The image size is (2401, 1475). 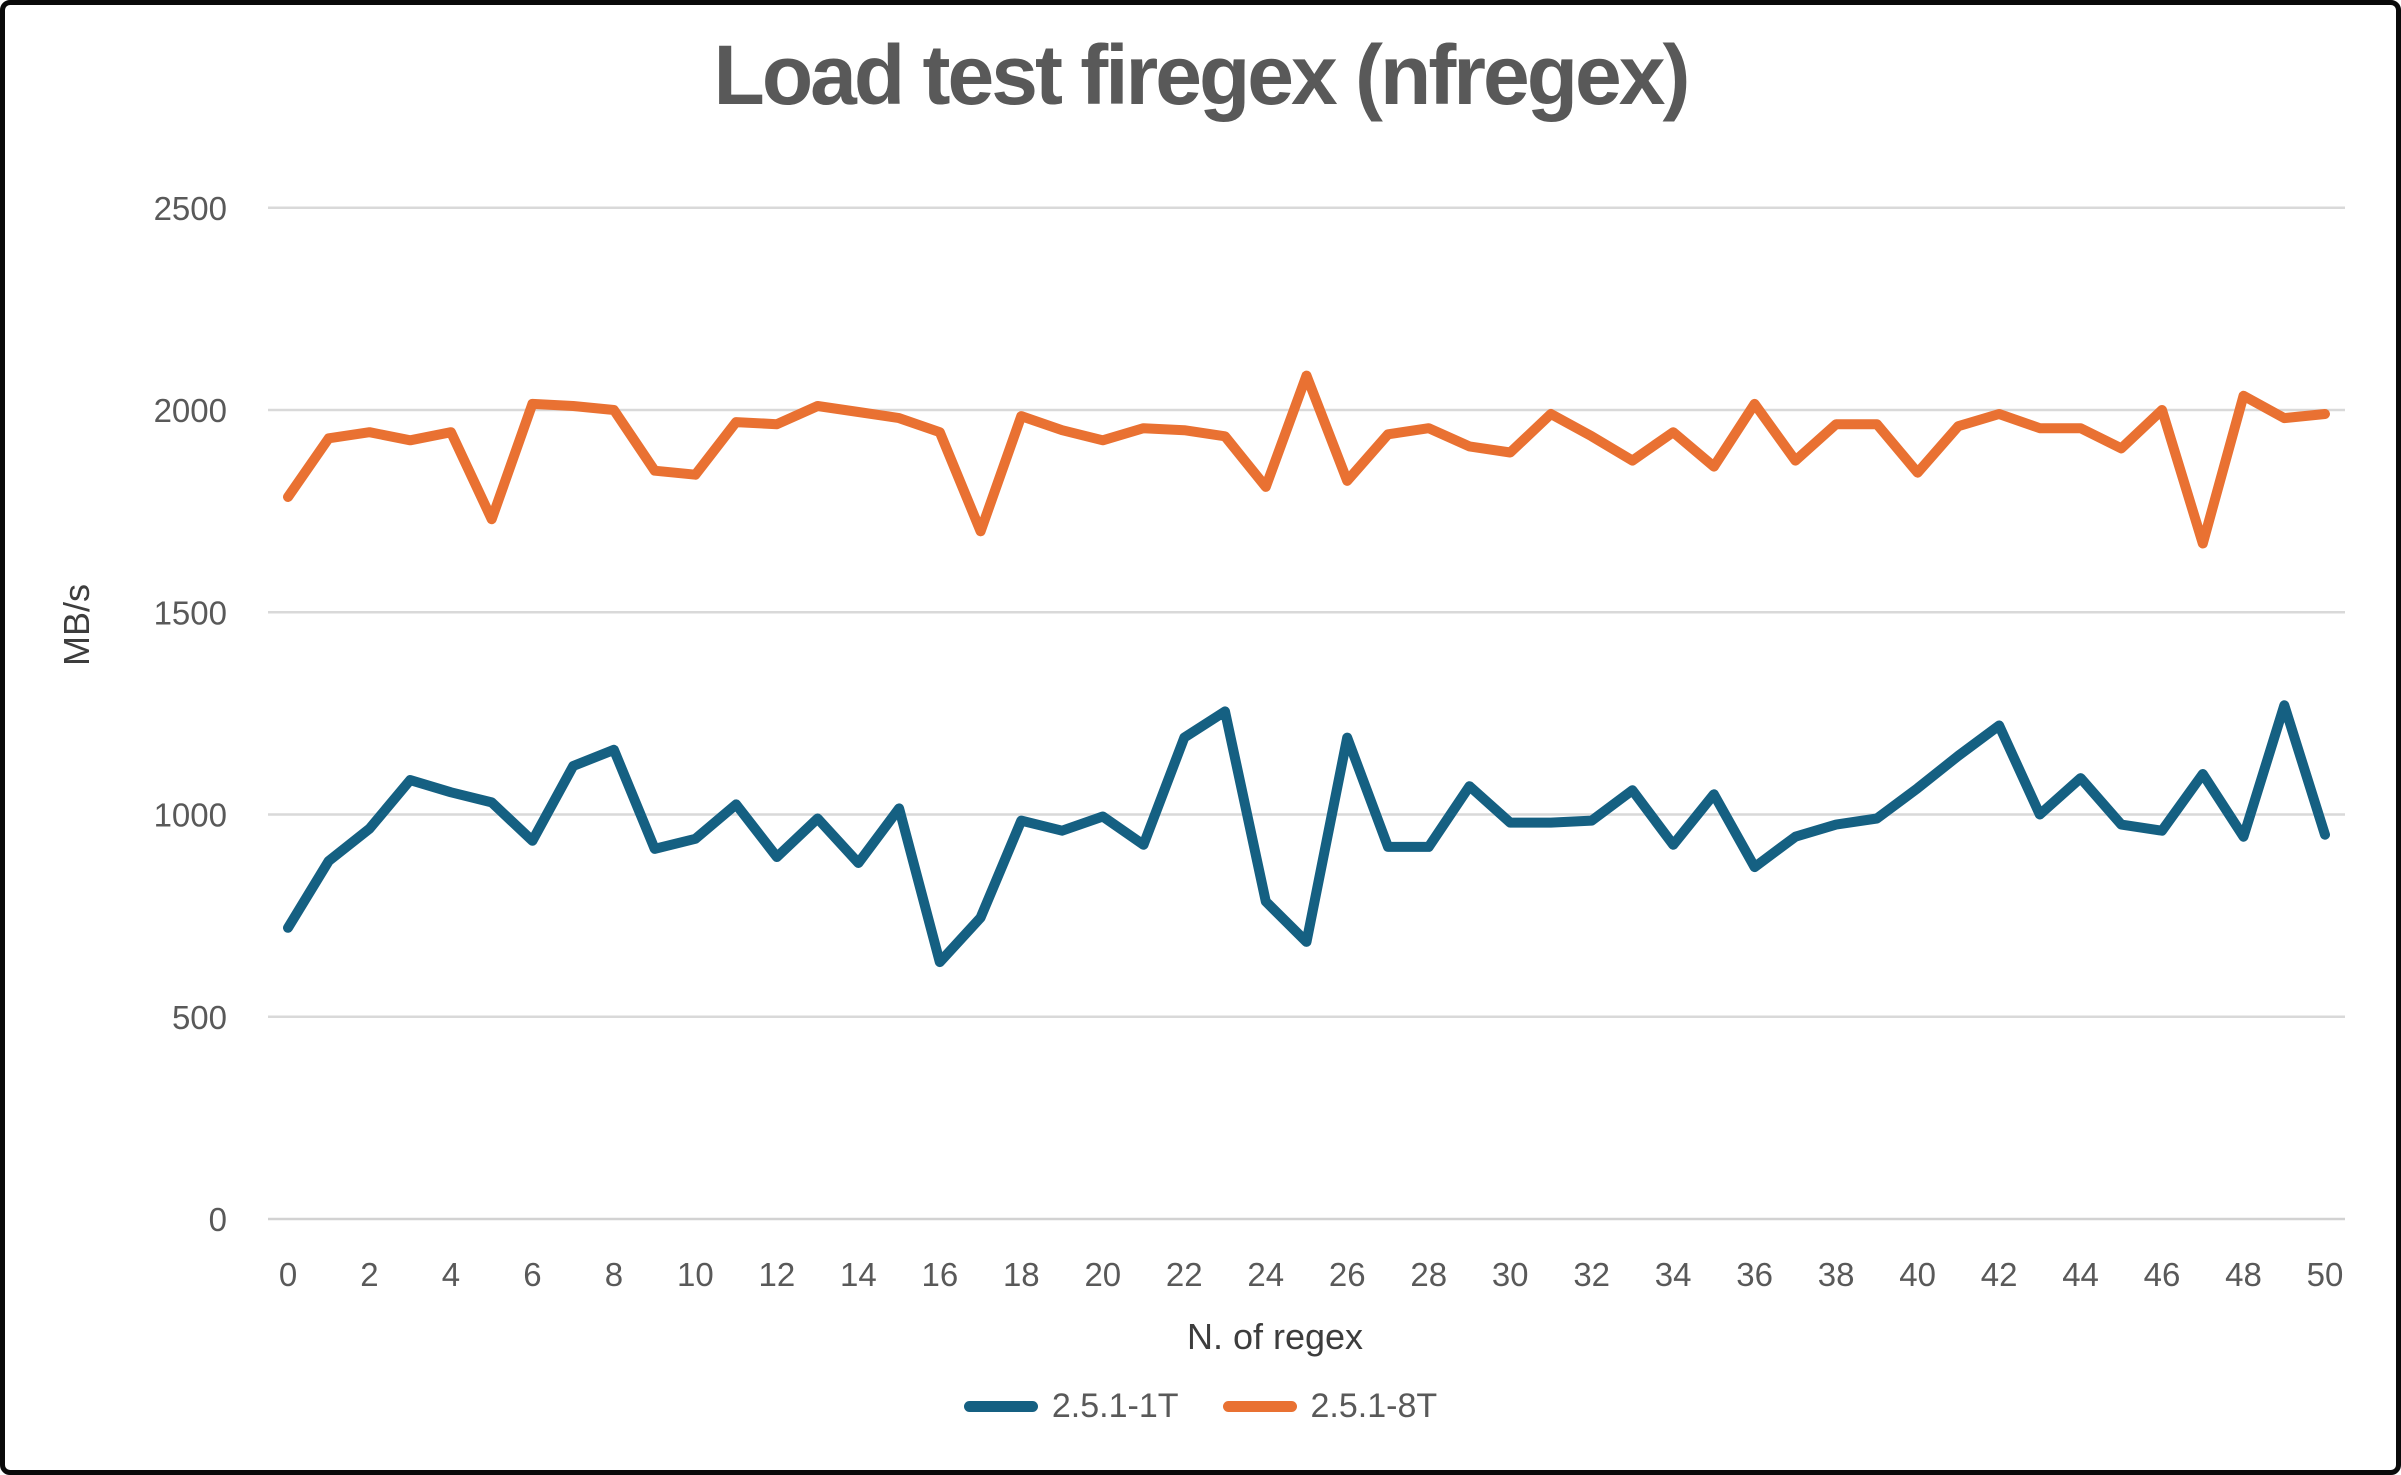 I want to click on x-tick-label: 38, so click(x=1836, y=1274).